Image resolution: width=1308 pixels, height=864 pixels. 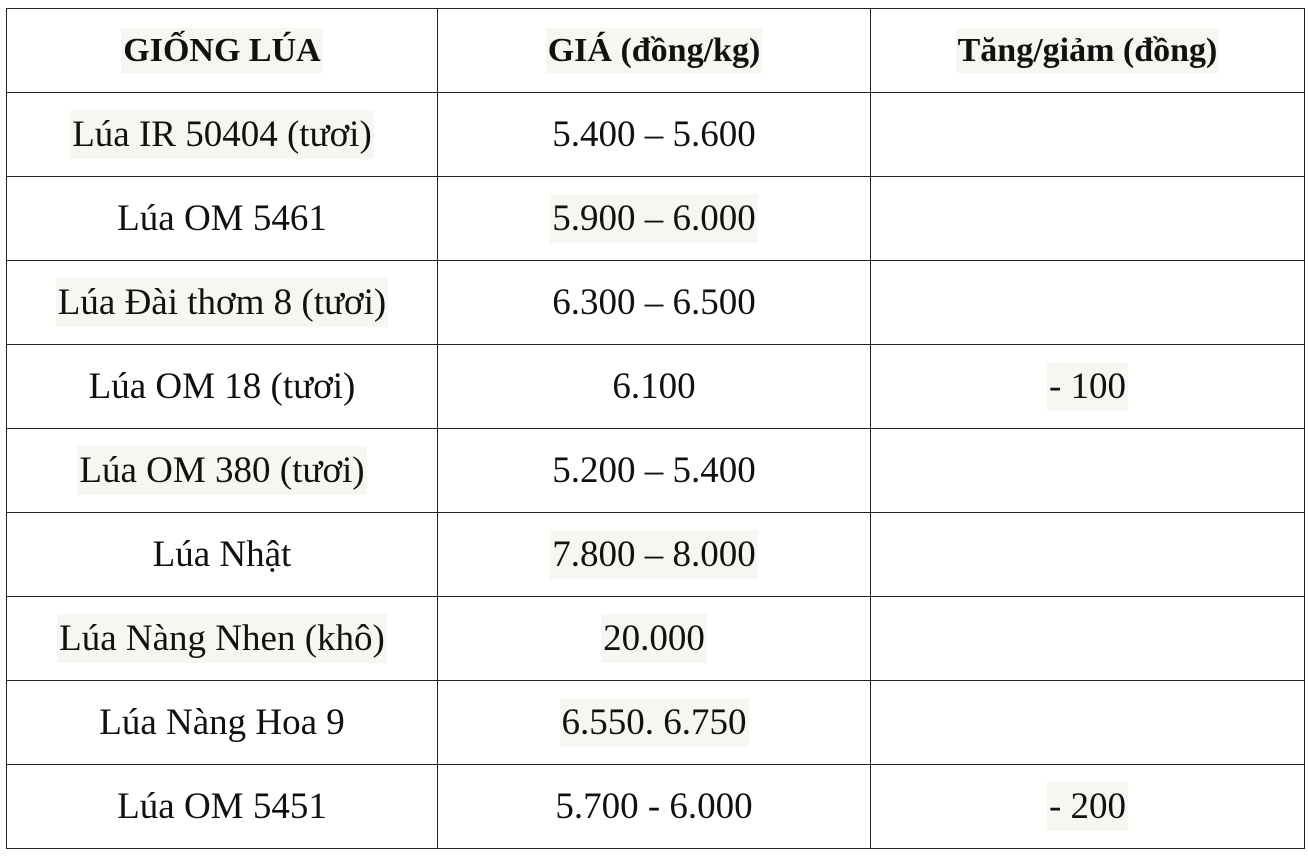 I want to click on table-cell: 5.400 – 5.600, so click(x=654, y=134).